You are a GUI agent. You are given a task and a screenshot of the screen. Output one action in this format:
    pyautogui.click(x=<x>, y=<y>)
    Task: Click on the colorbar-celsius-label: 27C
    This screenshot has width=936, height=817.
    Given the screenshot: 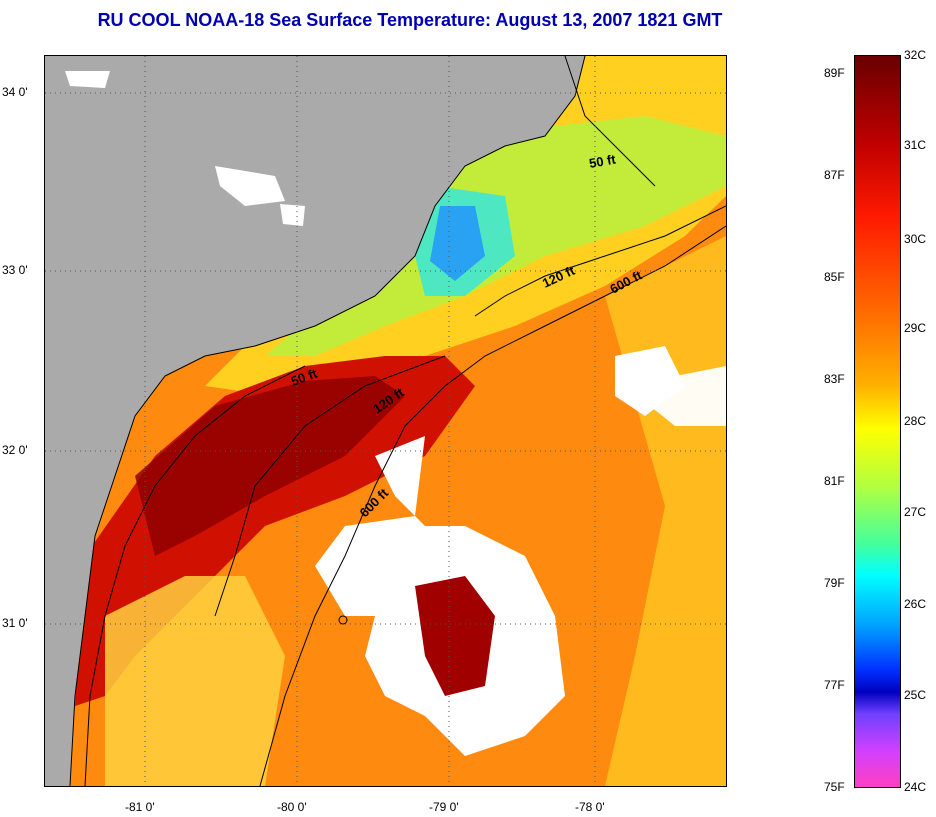 What is the action you would take?
    pyautogui.click(x=915, y=512)
    